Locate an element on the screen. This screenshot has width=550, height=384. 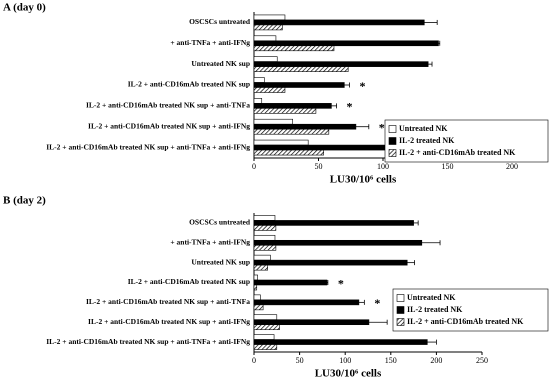
panel-title: B (day 2) is located at coordinates (24, 201).